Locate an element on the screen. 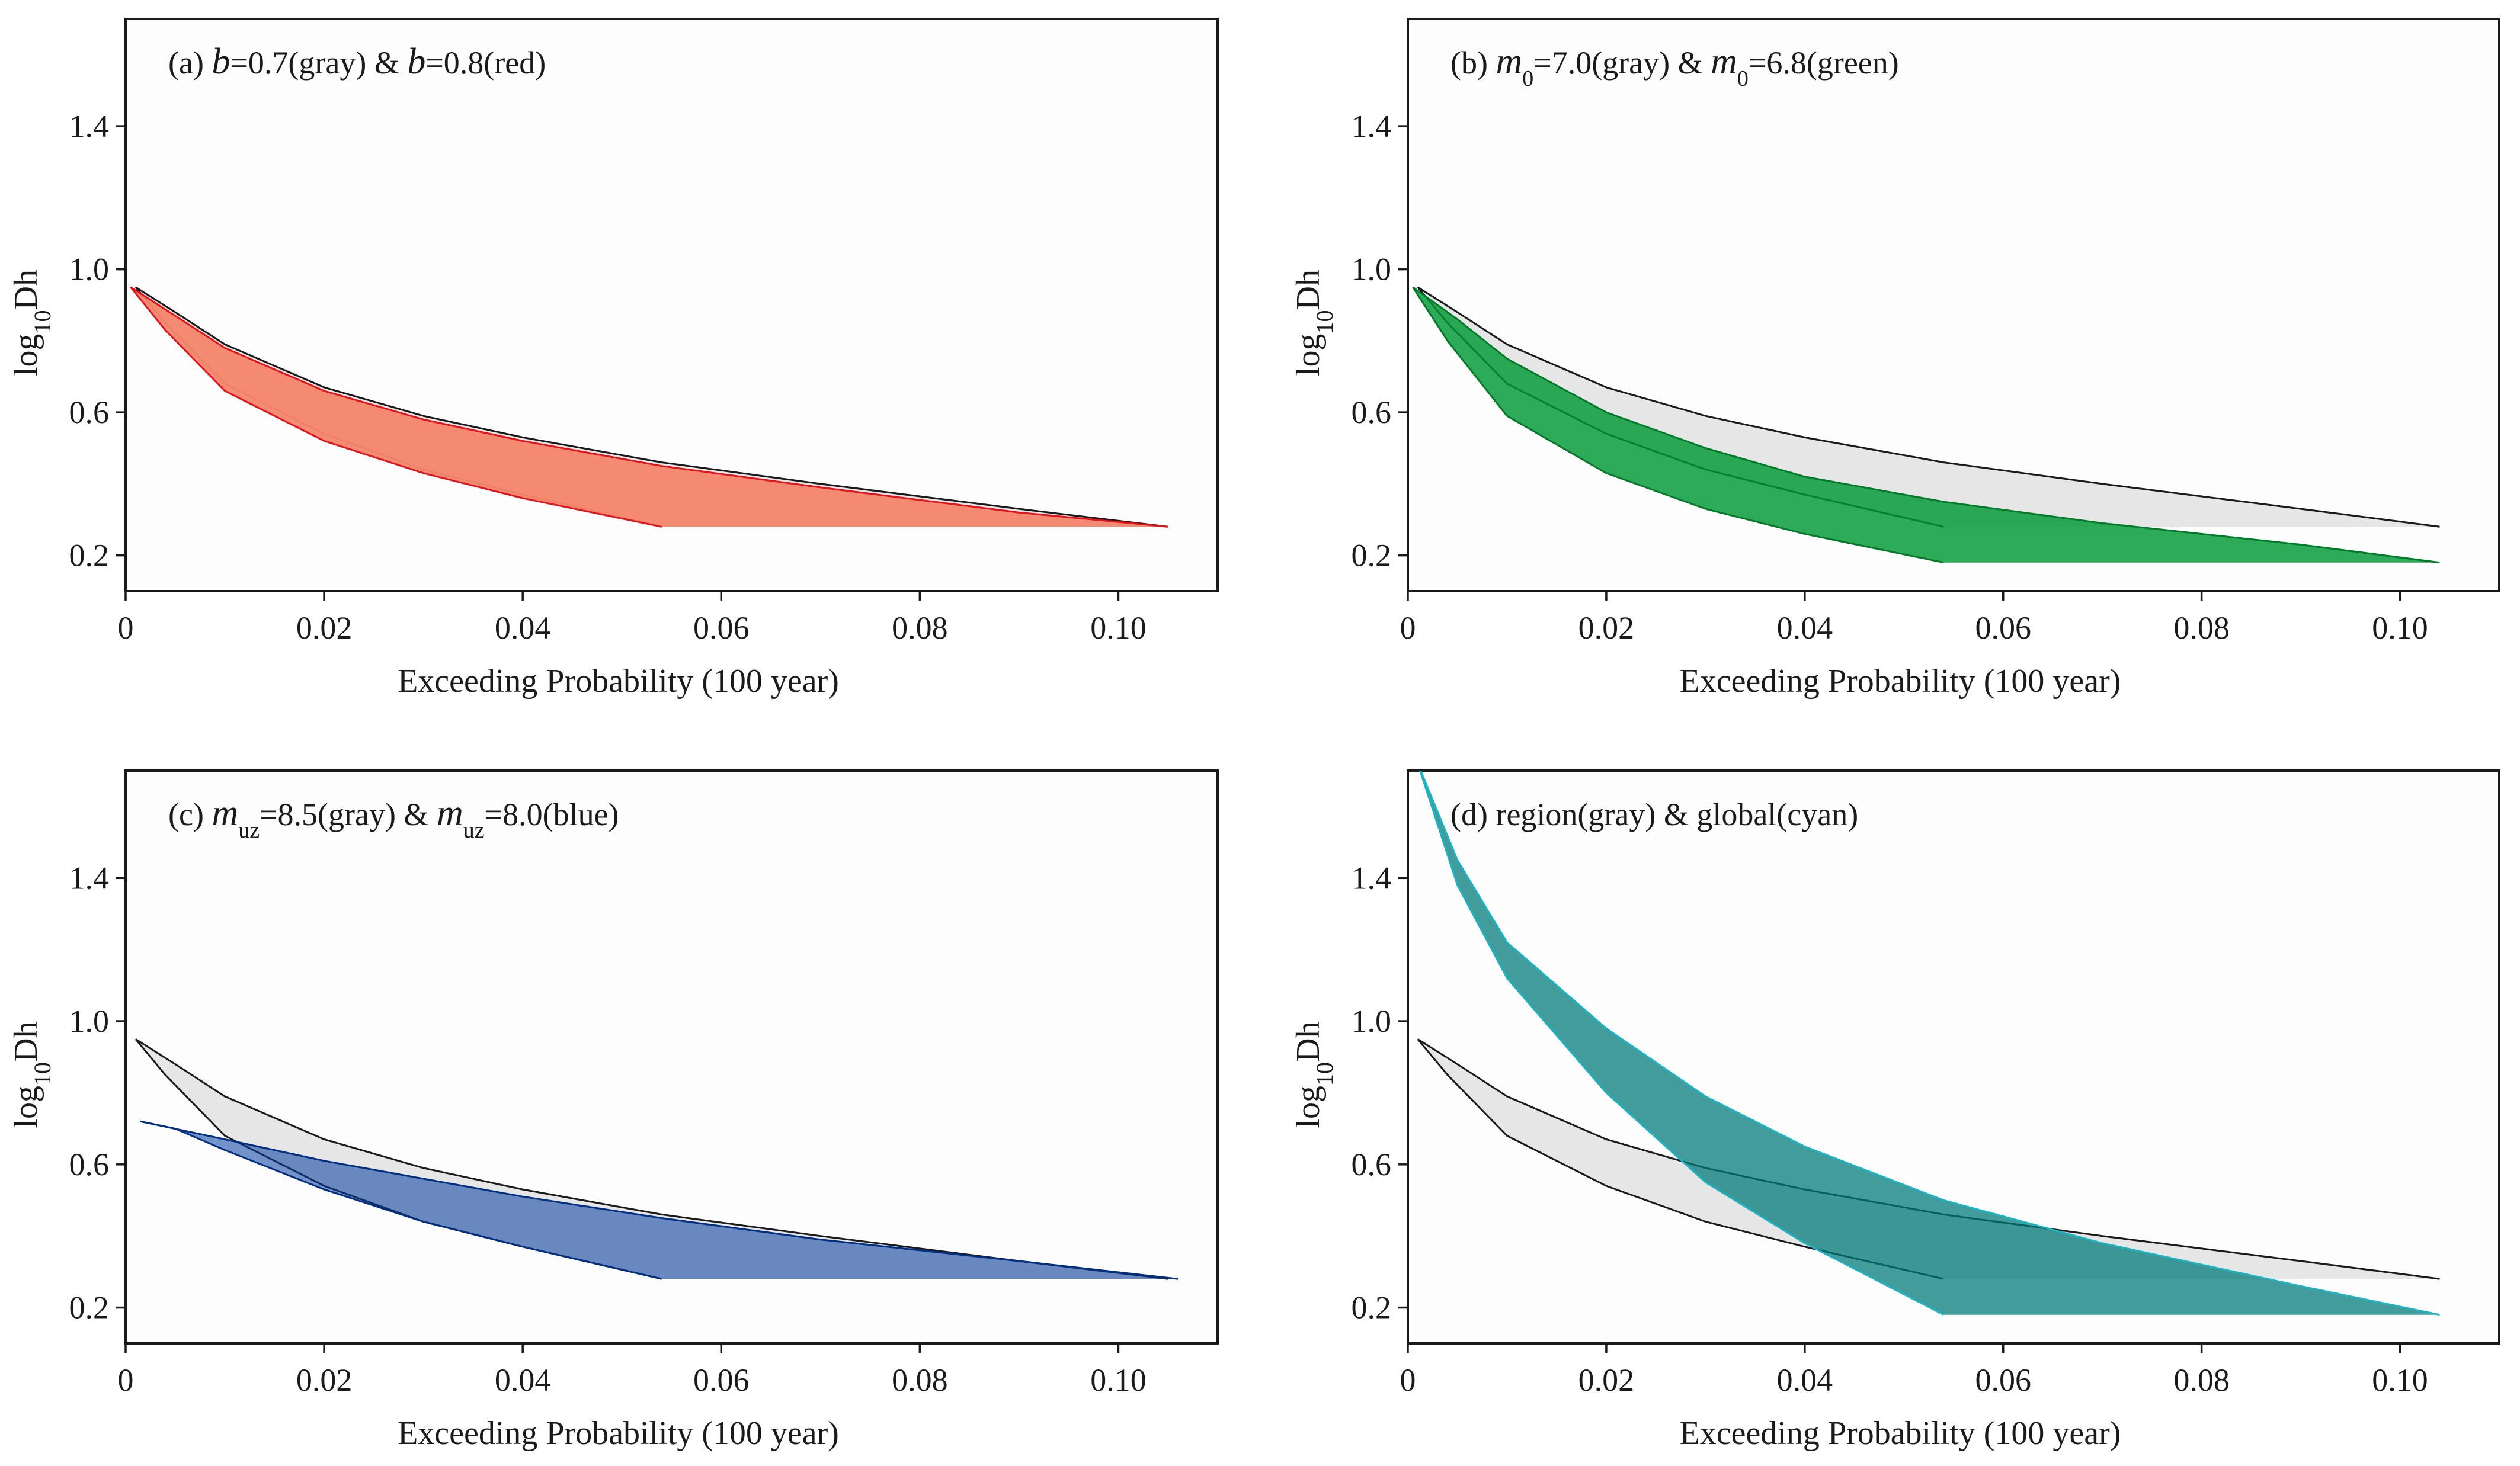 This screenshot has height=1466, width=2520. panel-title: (a) b=0.7(gray) & b=0.8(red) is located at coordinates (357, 62).